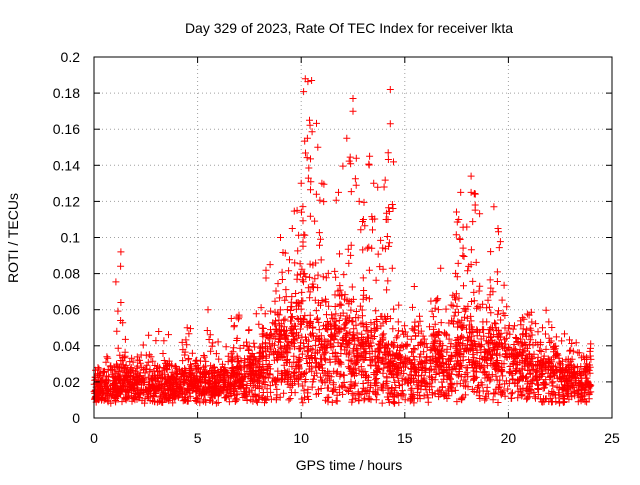 This screenshot has width=640, height=485. Describe the element at coordinates (405, 438) in the screenshot. I see `x-tick-label: 15` at that location.